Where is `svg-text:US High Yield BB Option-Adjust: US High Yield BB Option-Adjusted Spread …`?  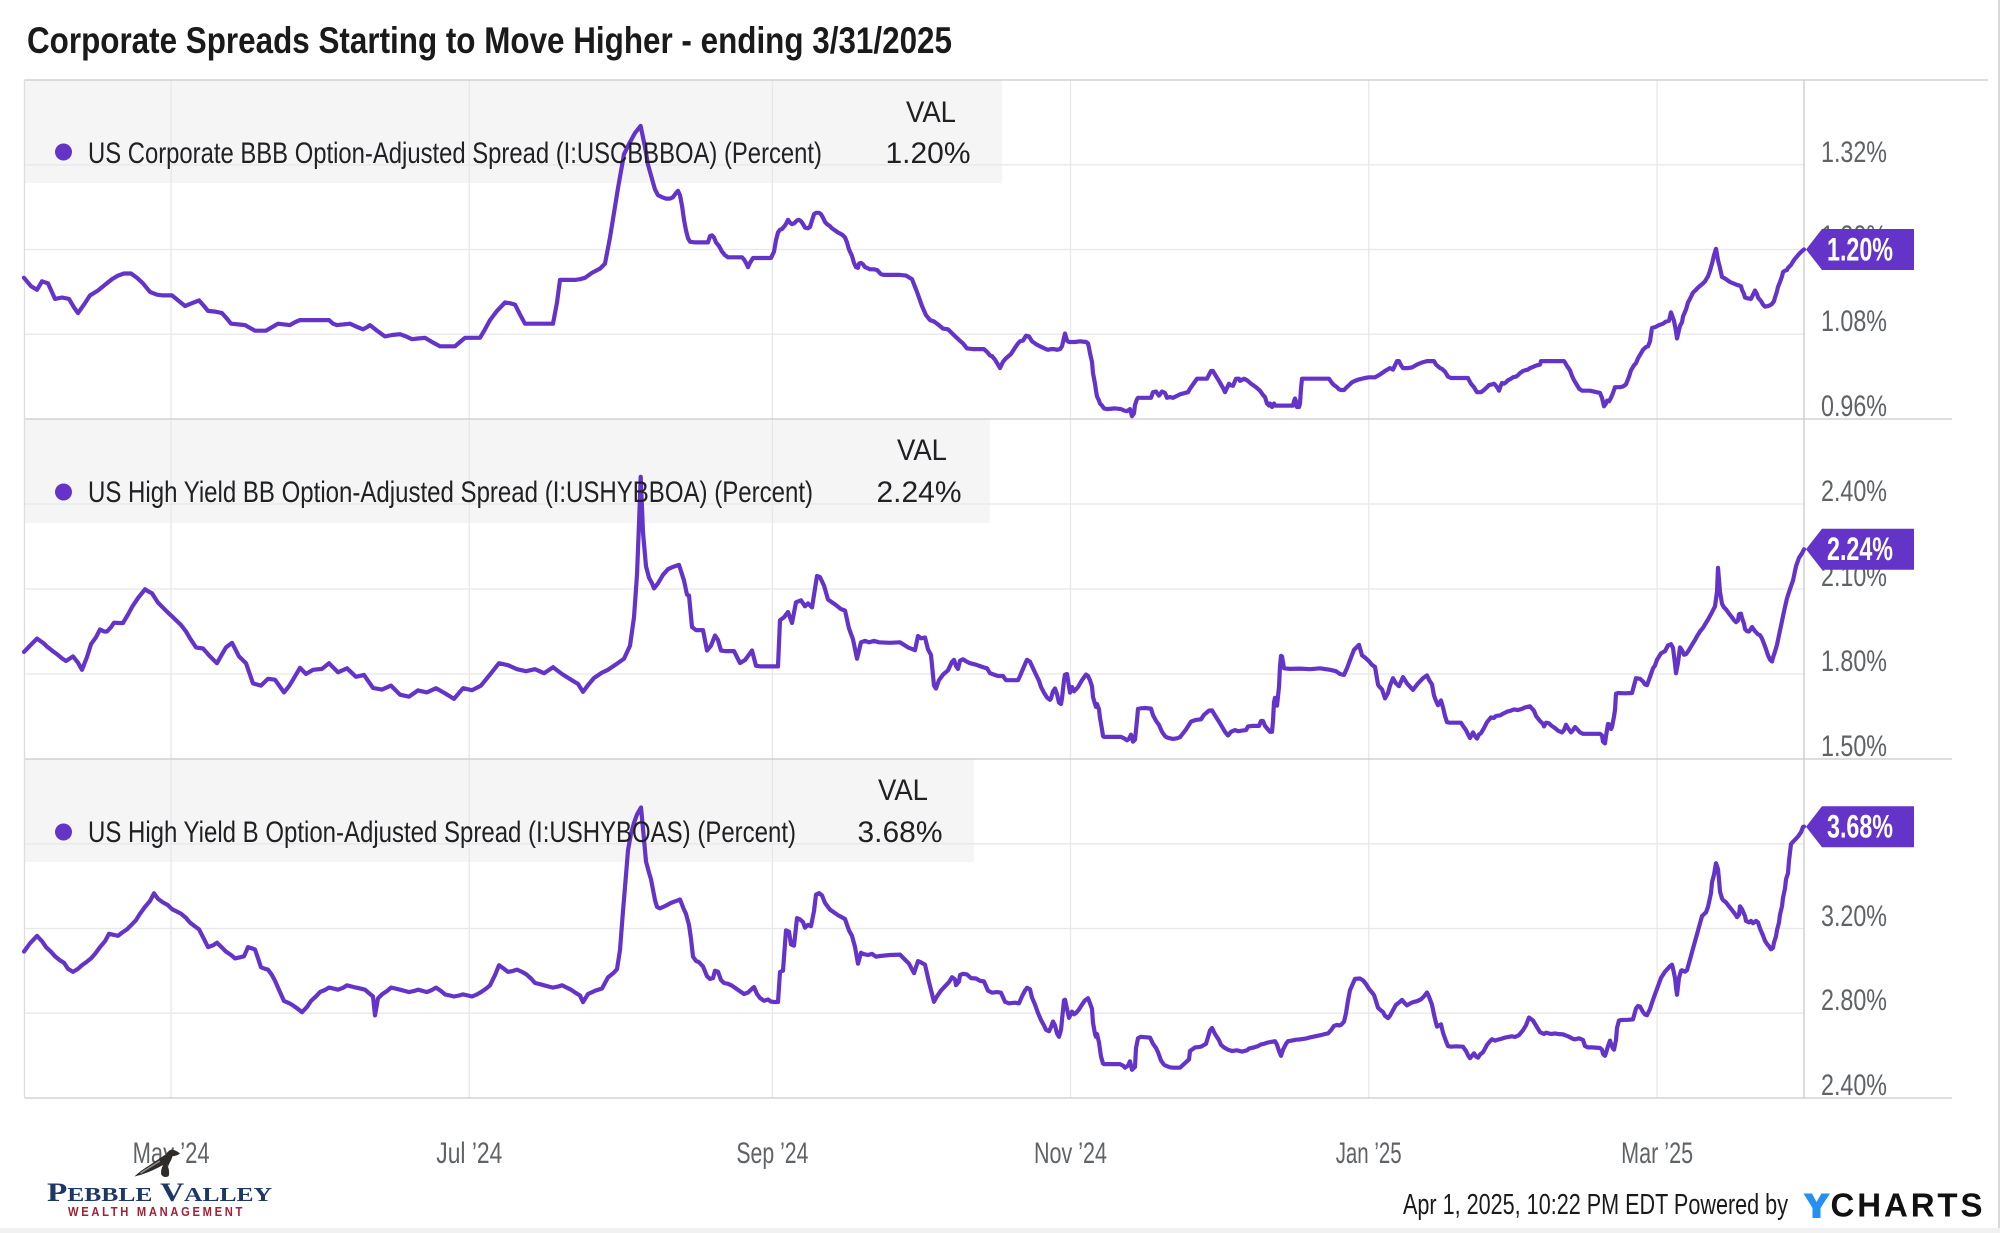
svg-text:US High Yield BB Option-Adjust: US High Yield BB Option-Adjusted Spread … is located at coordinates (450, 492).